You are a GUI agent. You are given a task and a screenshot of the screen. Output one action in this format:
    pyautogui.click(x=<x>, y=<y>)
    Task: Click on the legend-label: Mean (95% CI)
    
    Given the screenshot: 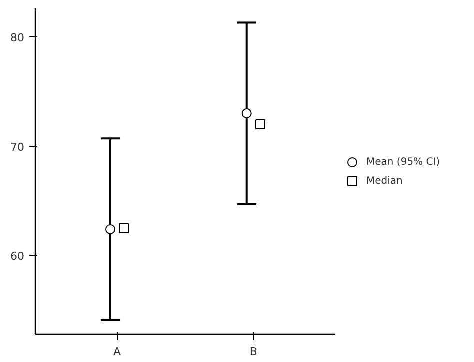 What is the action you would take?
    pyautogui.click(x=403, y=162)
    